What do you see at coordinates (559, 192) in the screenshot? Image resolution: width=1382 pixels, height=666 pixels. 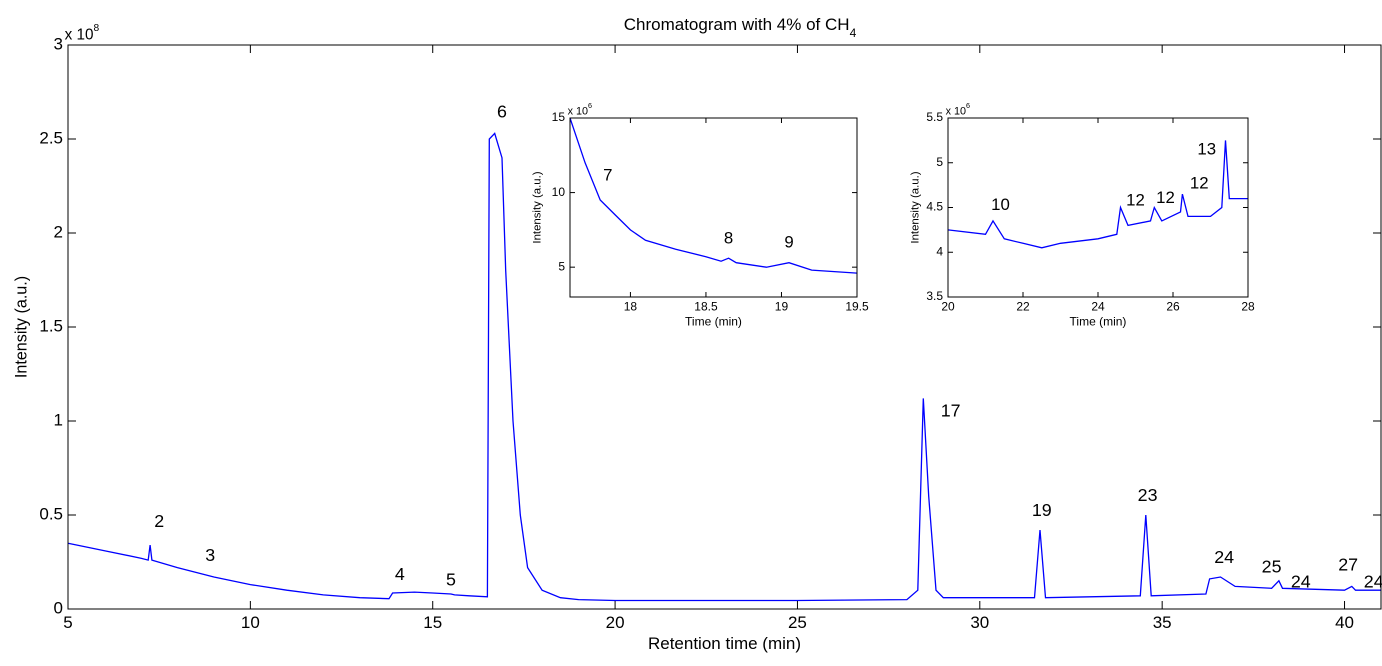 I see `y-tick-label: 10` at bounding box center [559, 192].